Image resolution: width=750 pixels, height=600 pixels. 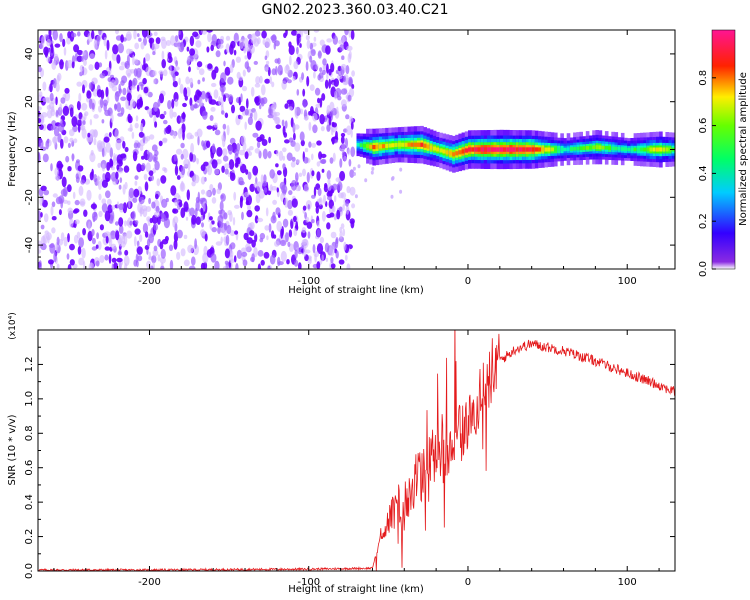 What do you see at coordinates (29, 245) in the screenshot?
I see `spectrogram-ytick-label: -40` at bounding box center [29, 245].